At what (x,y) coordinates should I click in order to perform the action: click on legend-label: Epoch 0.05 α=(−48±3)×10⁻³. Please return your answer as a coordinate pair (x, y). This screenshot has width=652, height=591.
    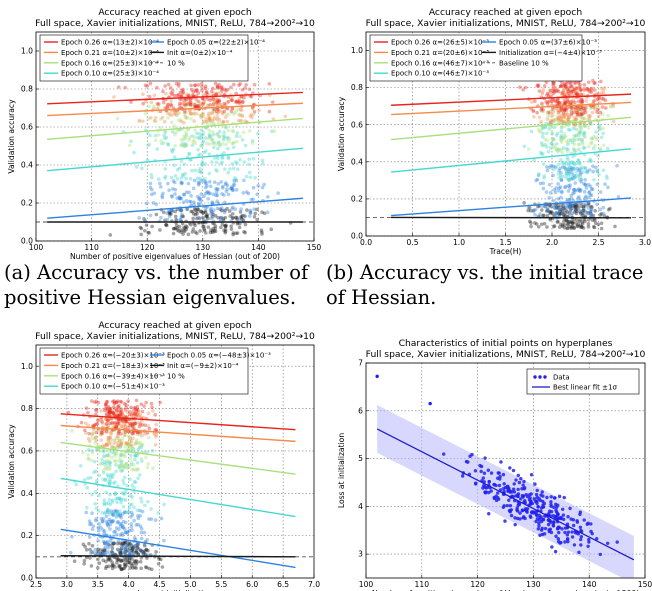
    Looking at the image, I should click on (219, 356).